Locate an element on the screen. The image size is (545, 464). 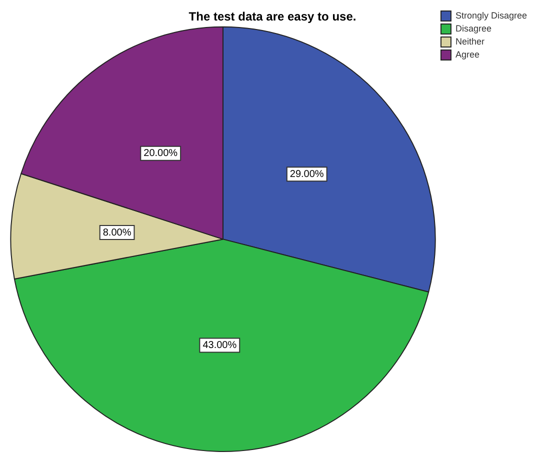
data-label: 8.00% is located at coordinates (117, 232).